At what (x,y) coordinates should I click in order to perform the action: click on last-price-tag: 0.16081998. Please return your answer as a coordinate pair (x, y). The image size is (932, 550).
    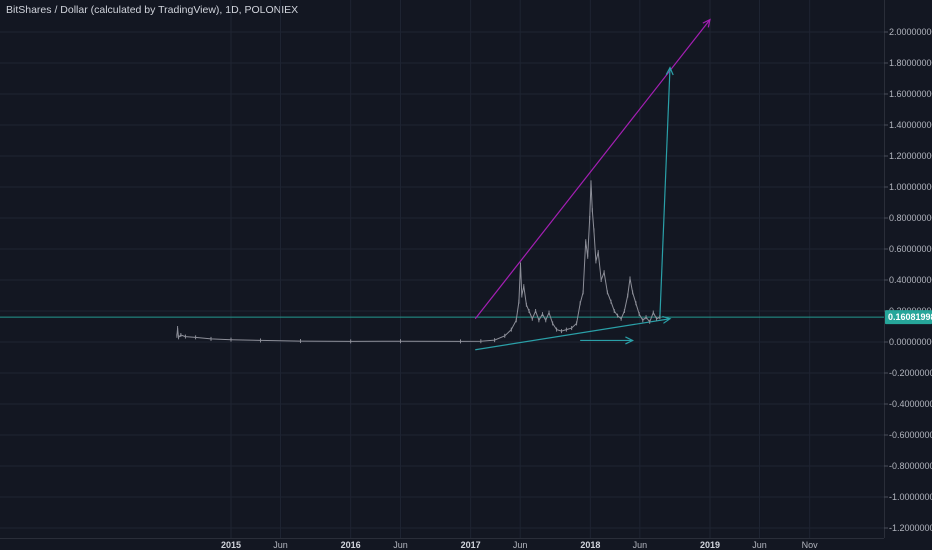
    Looking at the image, I should click on (908, 317).